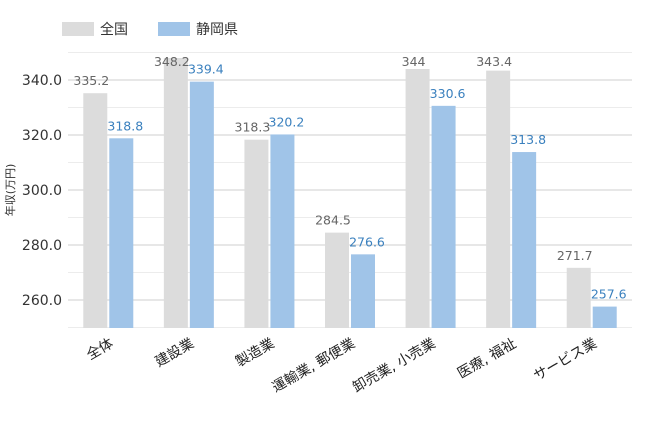  What do you see at coordinates (565, 360) in the screenshot?
I see `x-tick-label: サービス業` at bounding box center [565, 360].